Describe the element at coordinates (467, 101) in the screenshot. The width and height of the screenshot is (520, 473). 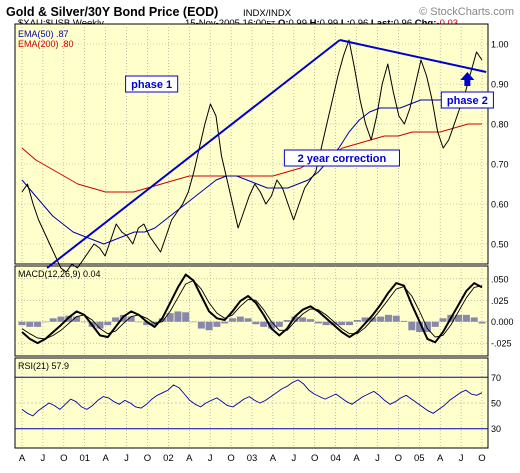
I see `annotation-label: phase 2` at that location.